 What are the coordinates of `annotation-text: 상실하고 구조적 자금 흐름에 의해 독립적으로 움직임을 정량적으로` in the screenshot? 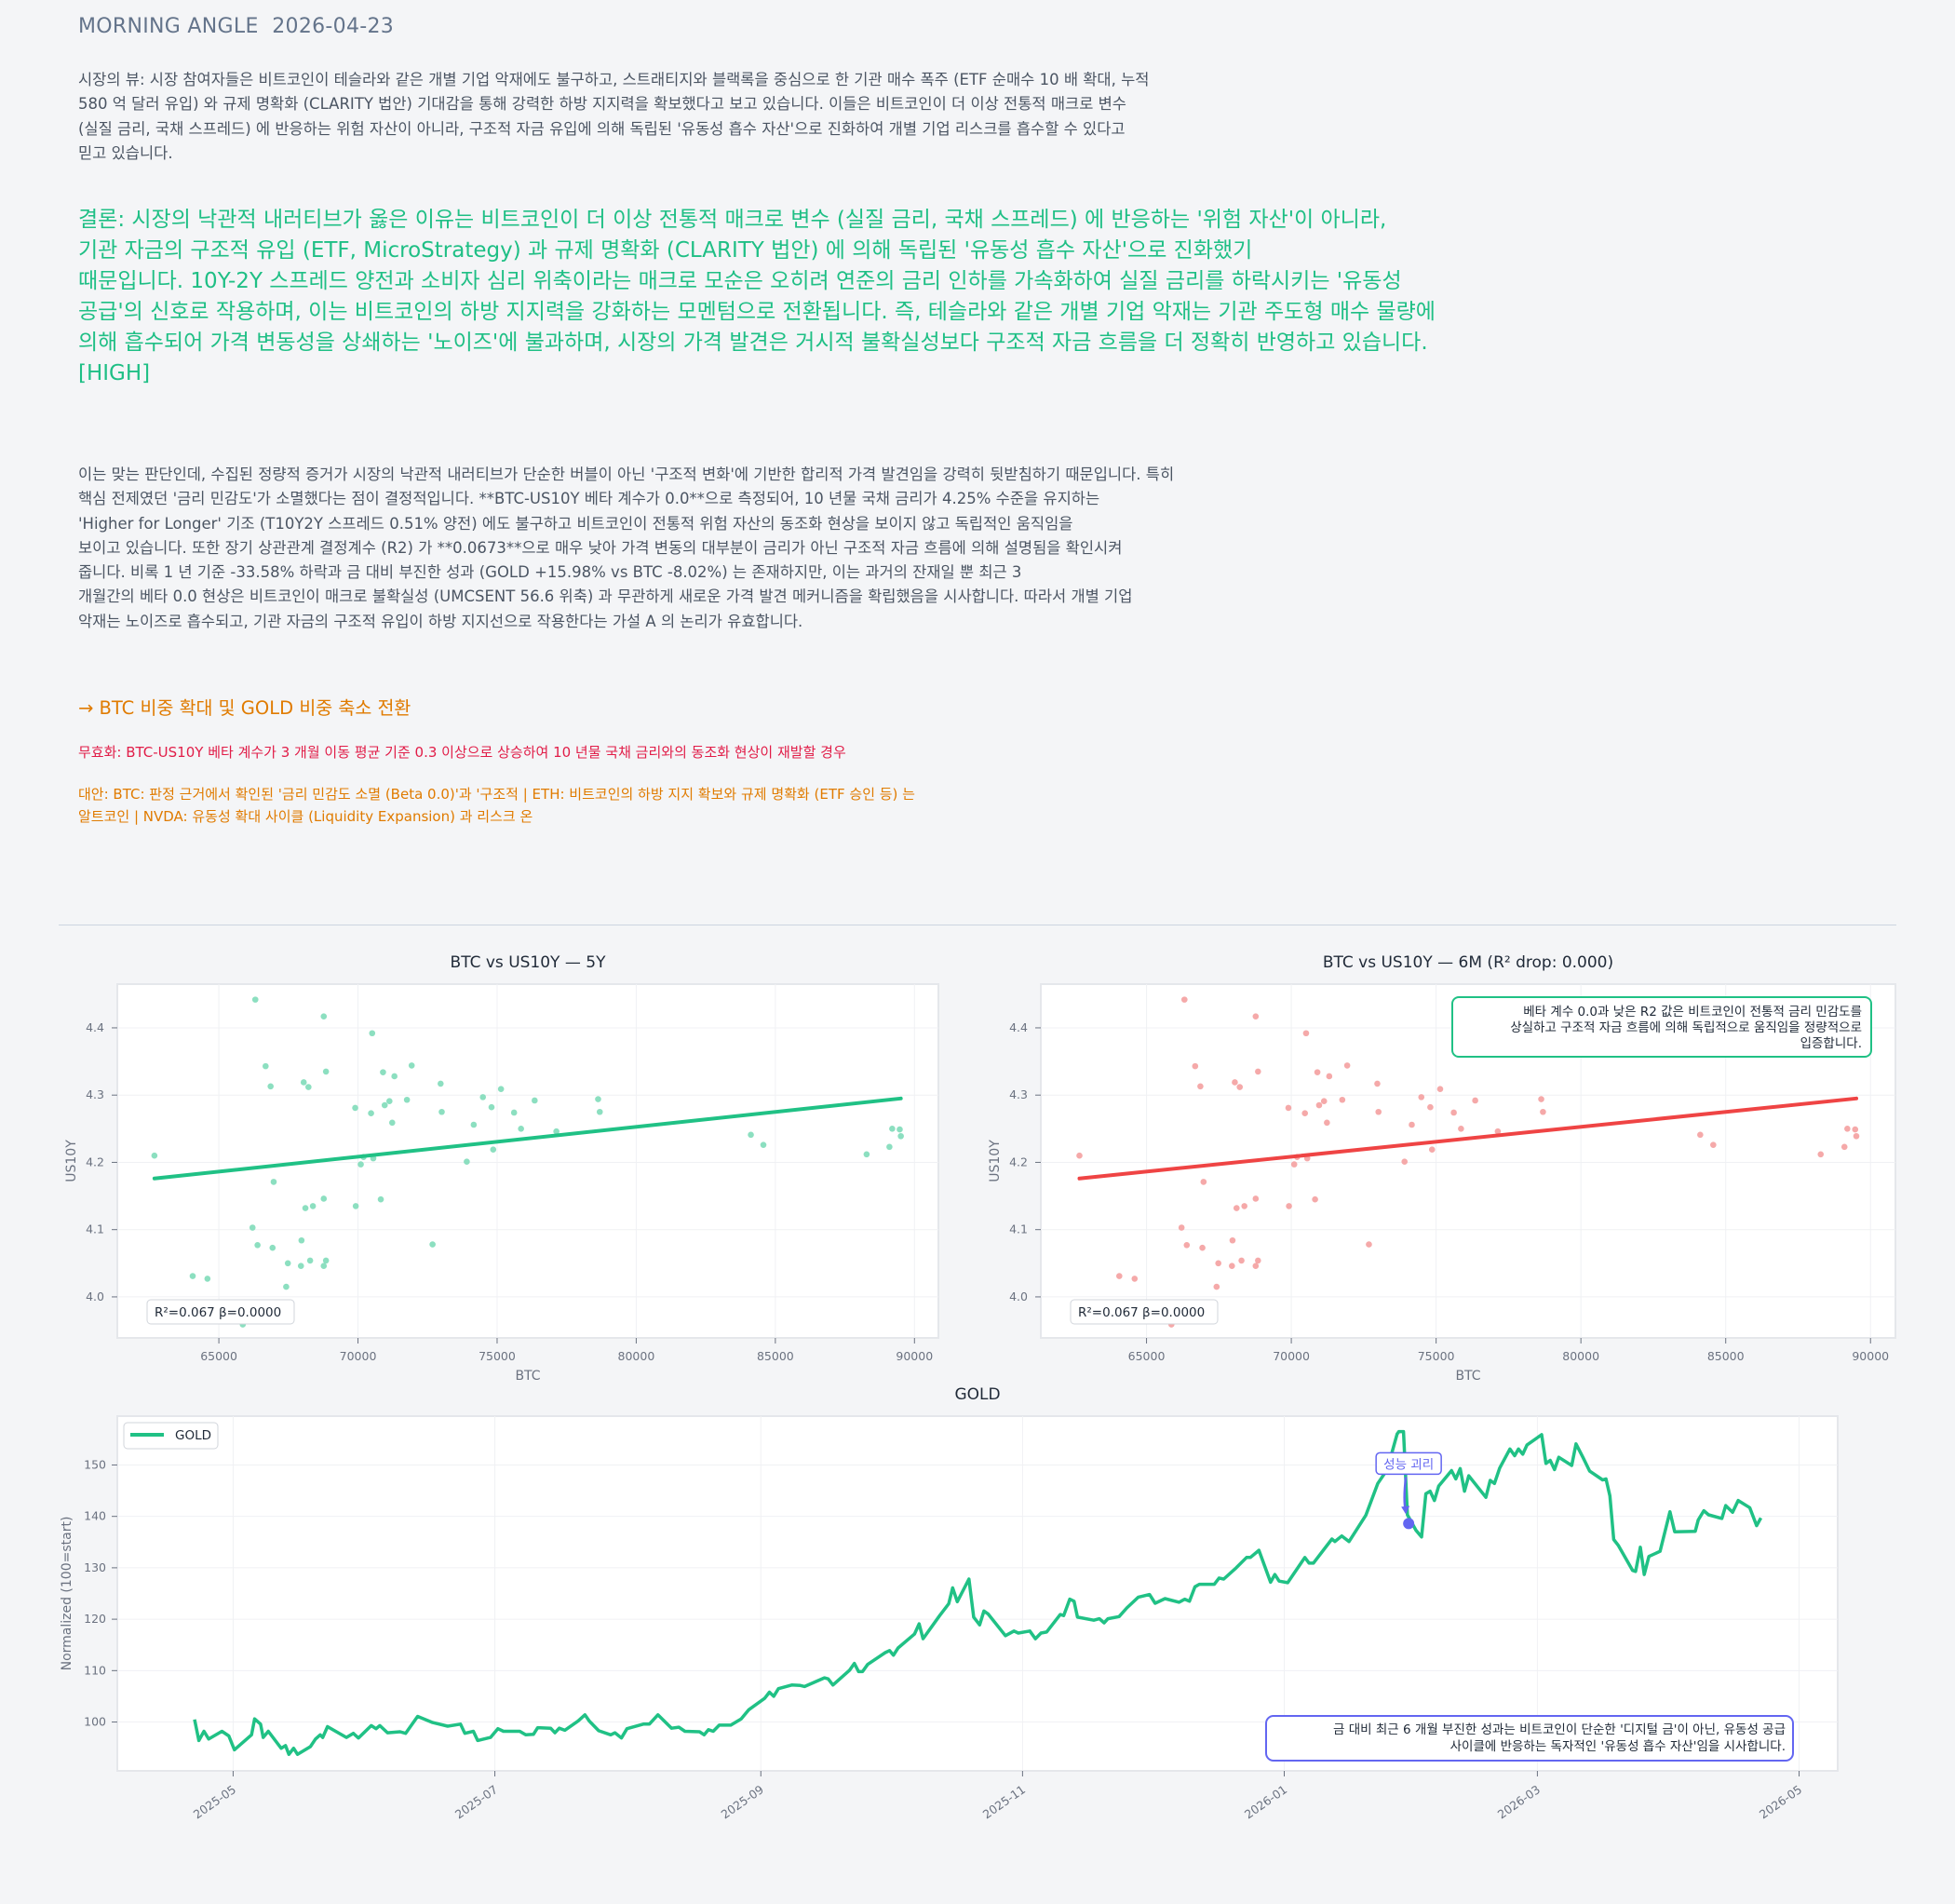 It's located at (1686, 1027).